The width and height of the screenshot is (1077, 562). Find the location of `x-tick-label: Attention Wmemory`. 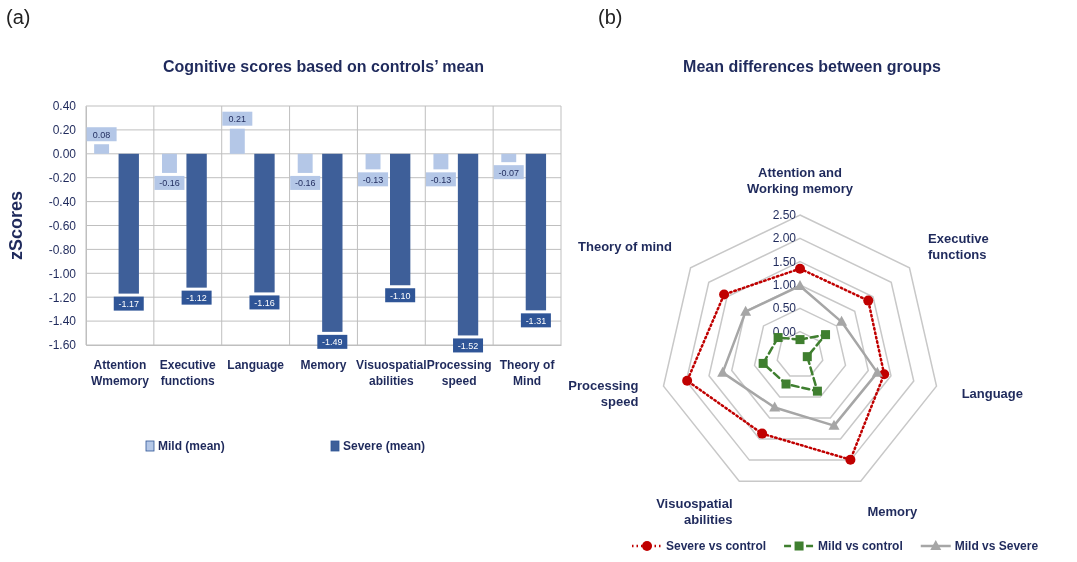

x-tick-label: Attention Wmemory is located at coordinates (120, 373).